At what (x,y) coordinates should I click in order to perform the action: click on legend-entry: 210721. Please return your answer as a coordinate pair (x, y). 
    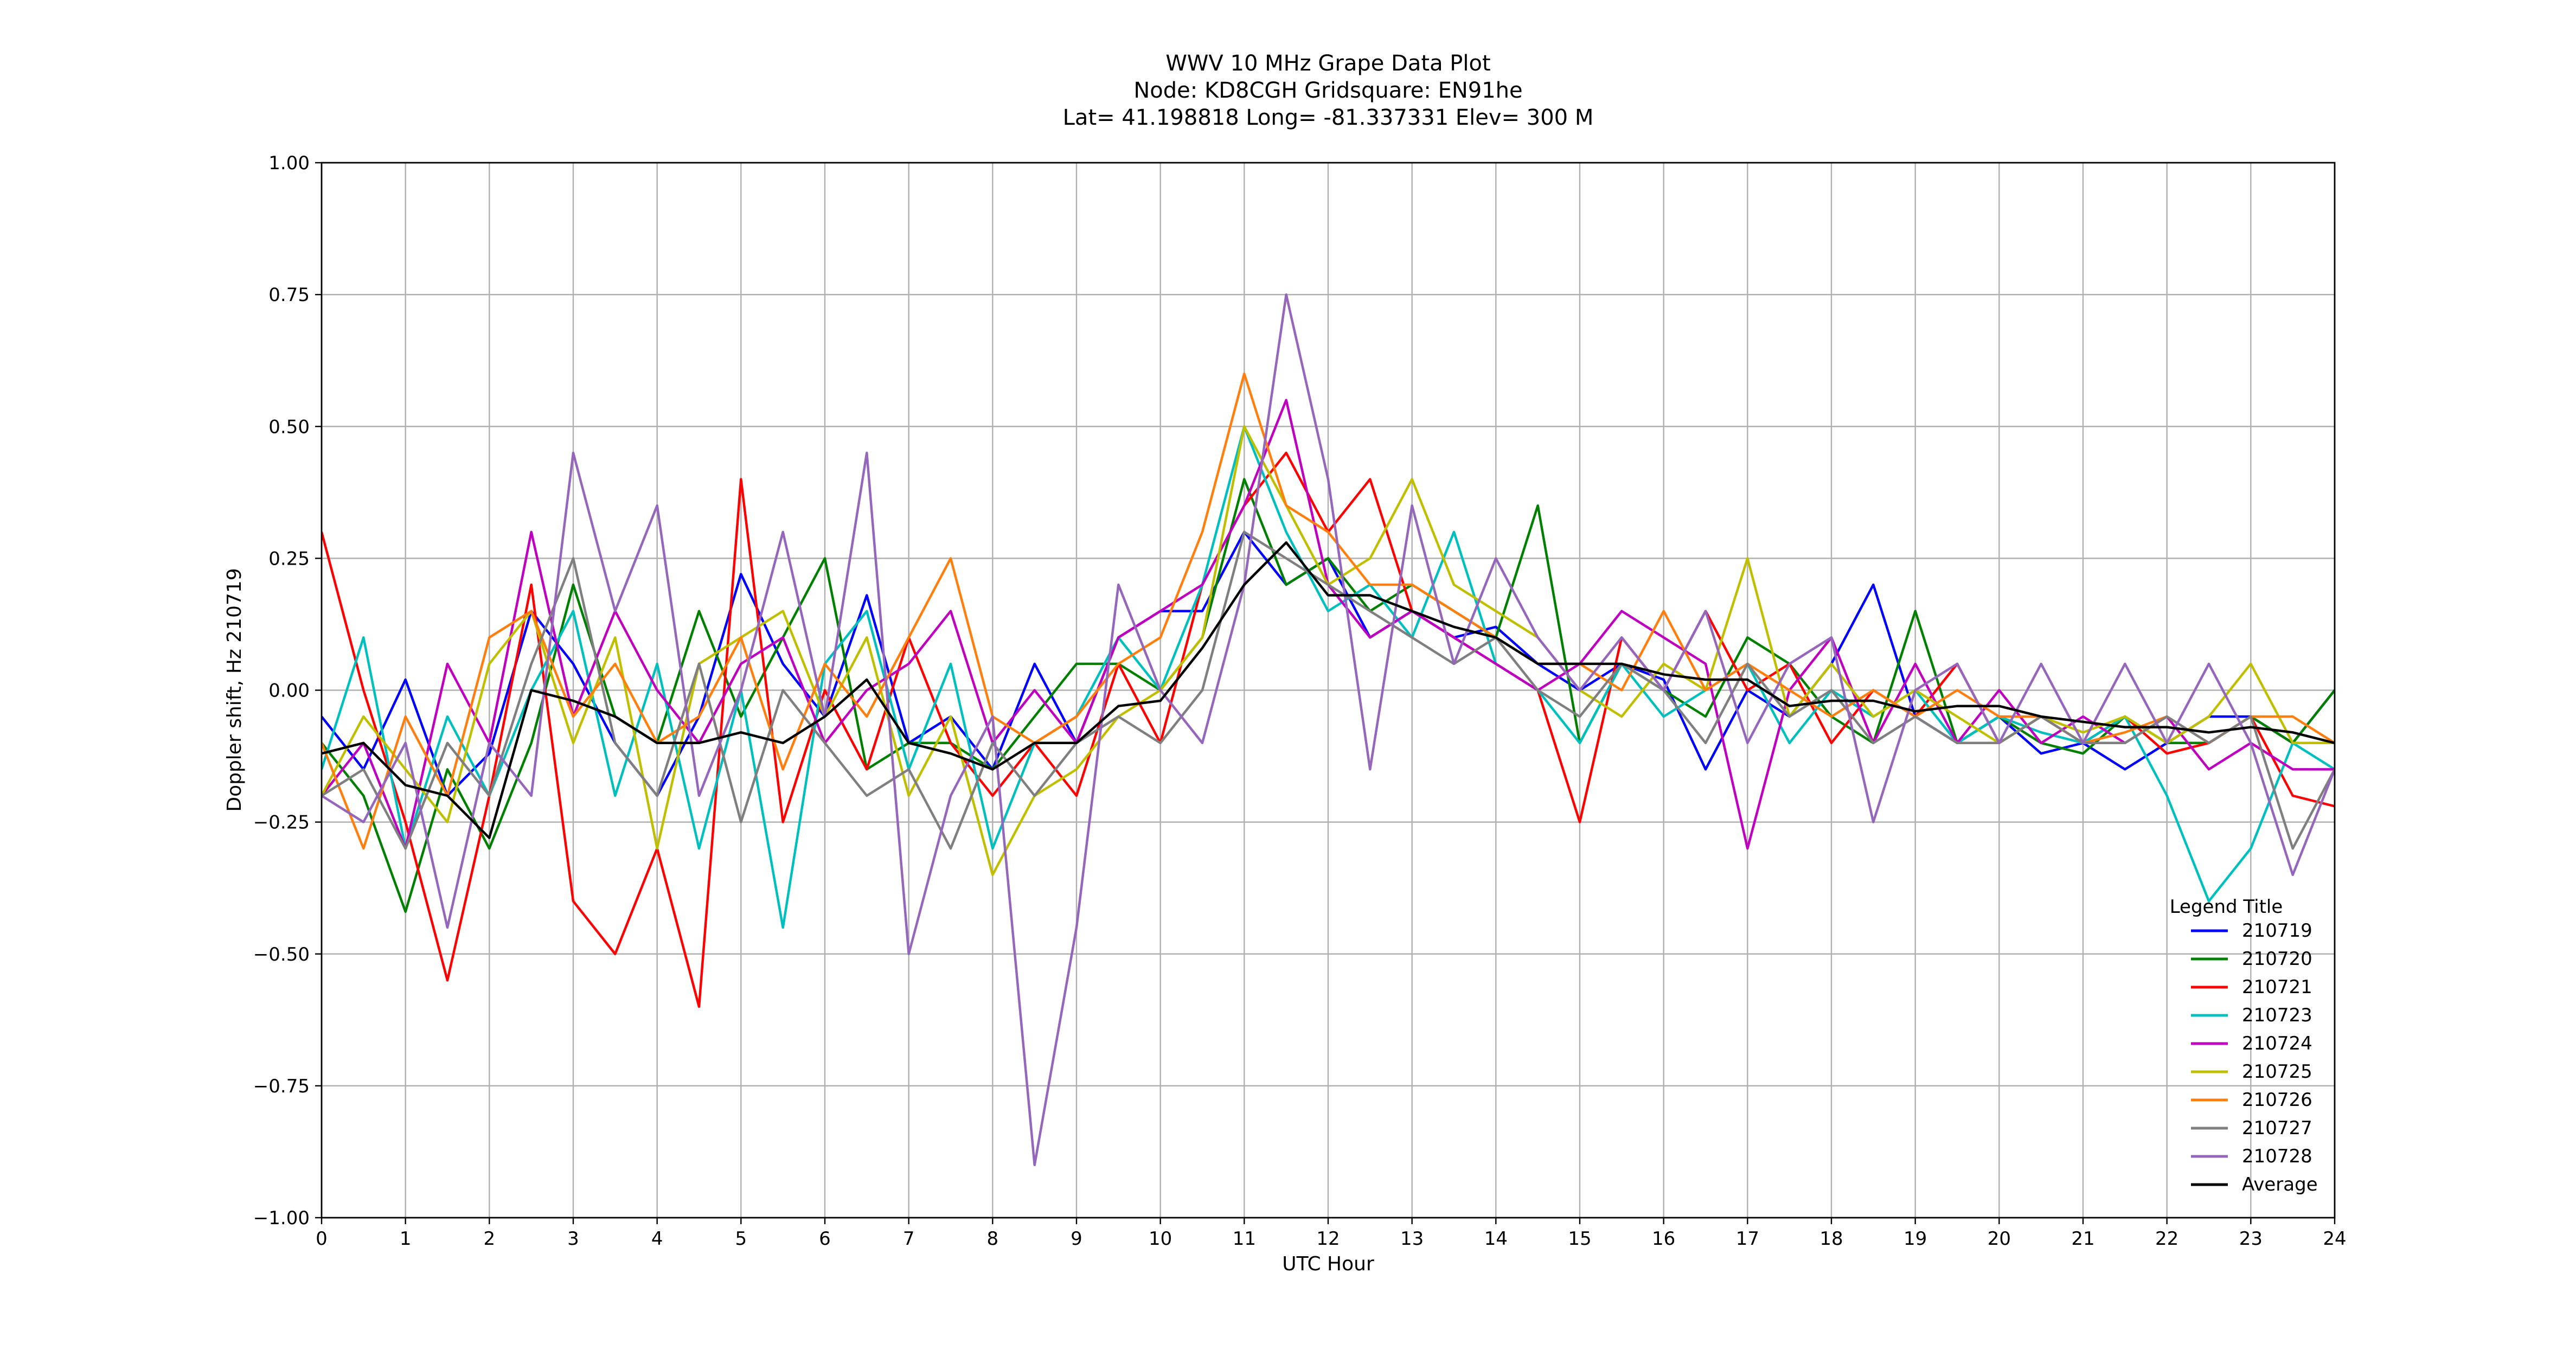
    Looking at the image, I should click on (2277, 987).